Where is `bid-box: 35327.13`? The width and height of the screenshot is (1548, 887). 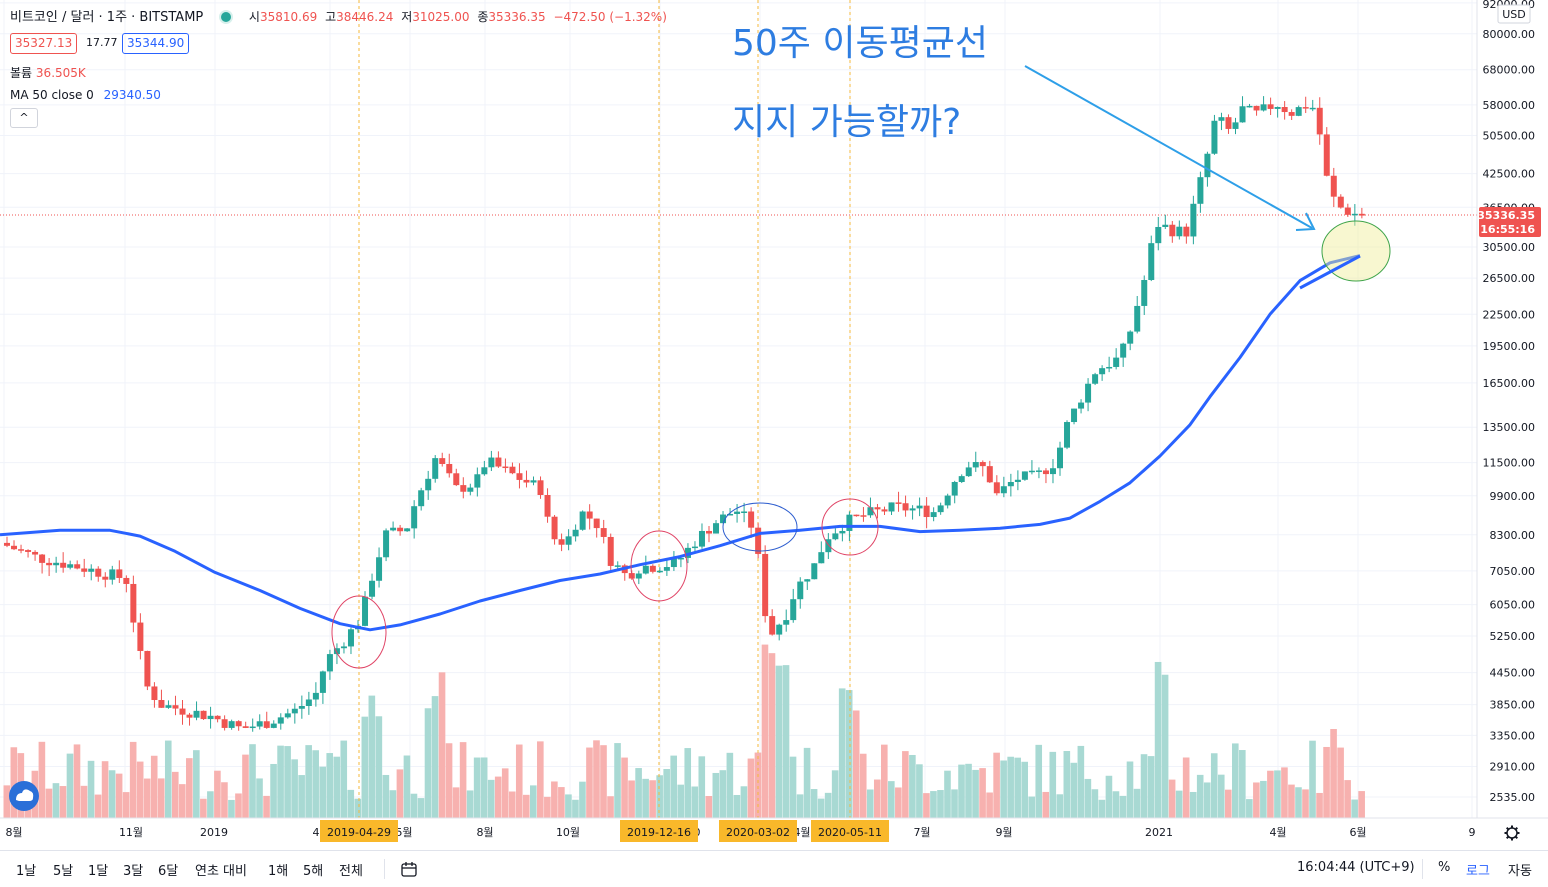
bid-box: 35327.13 is located at coordinates (44, 43).